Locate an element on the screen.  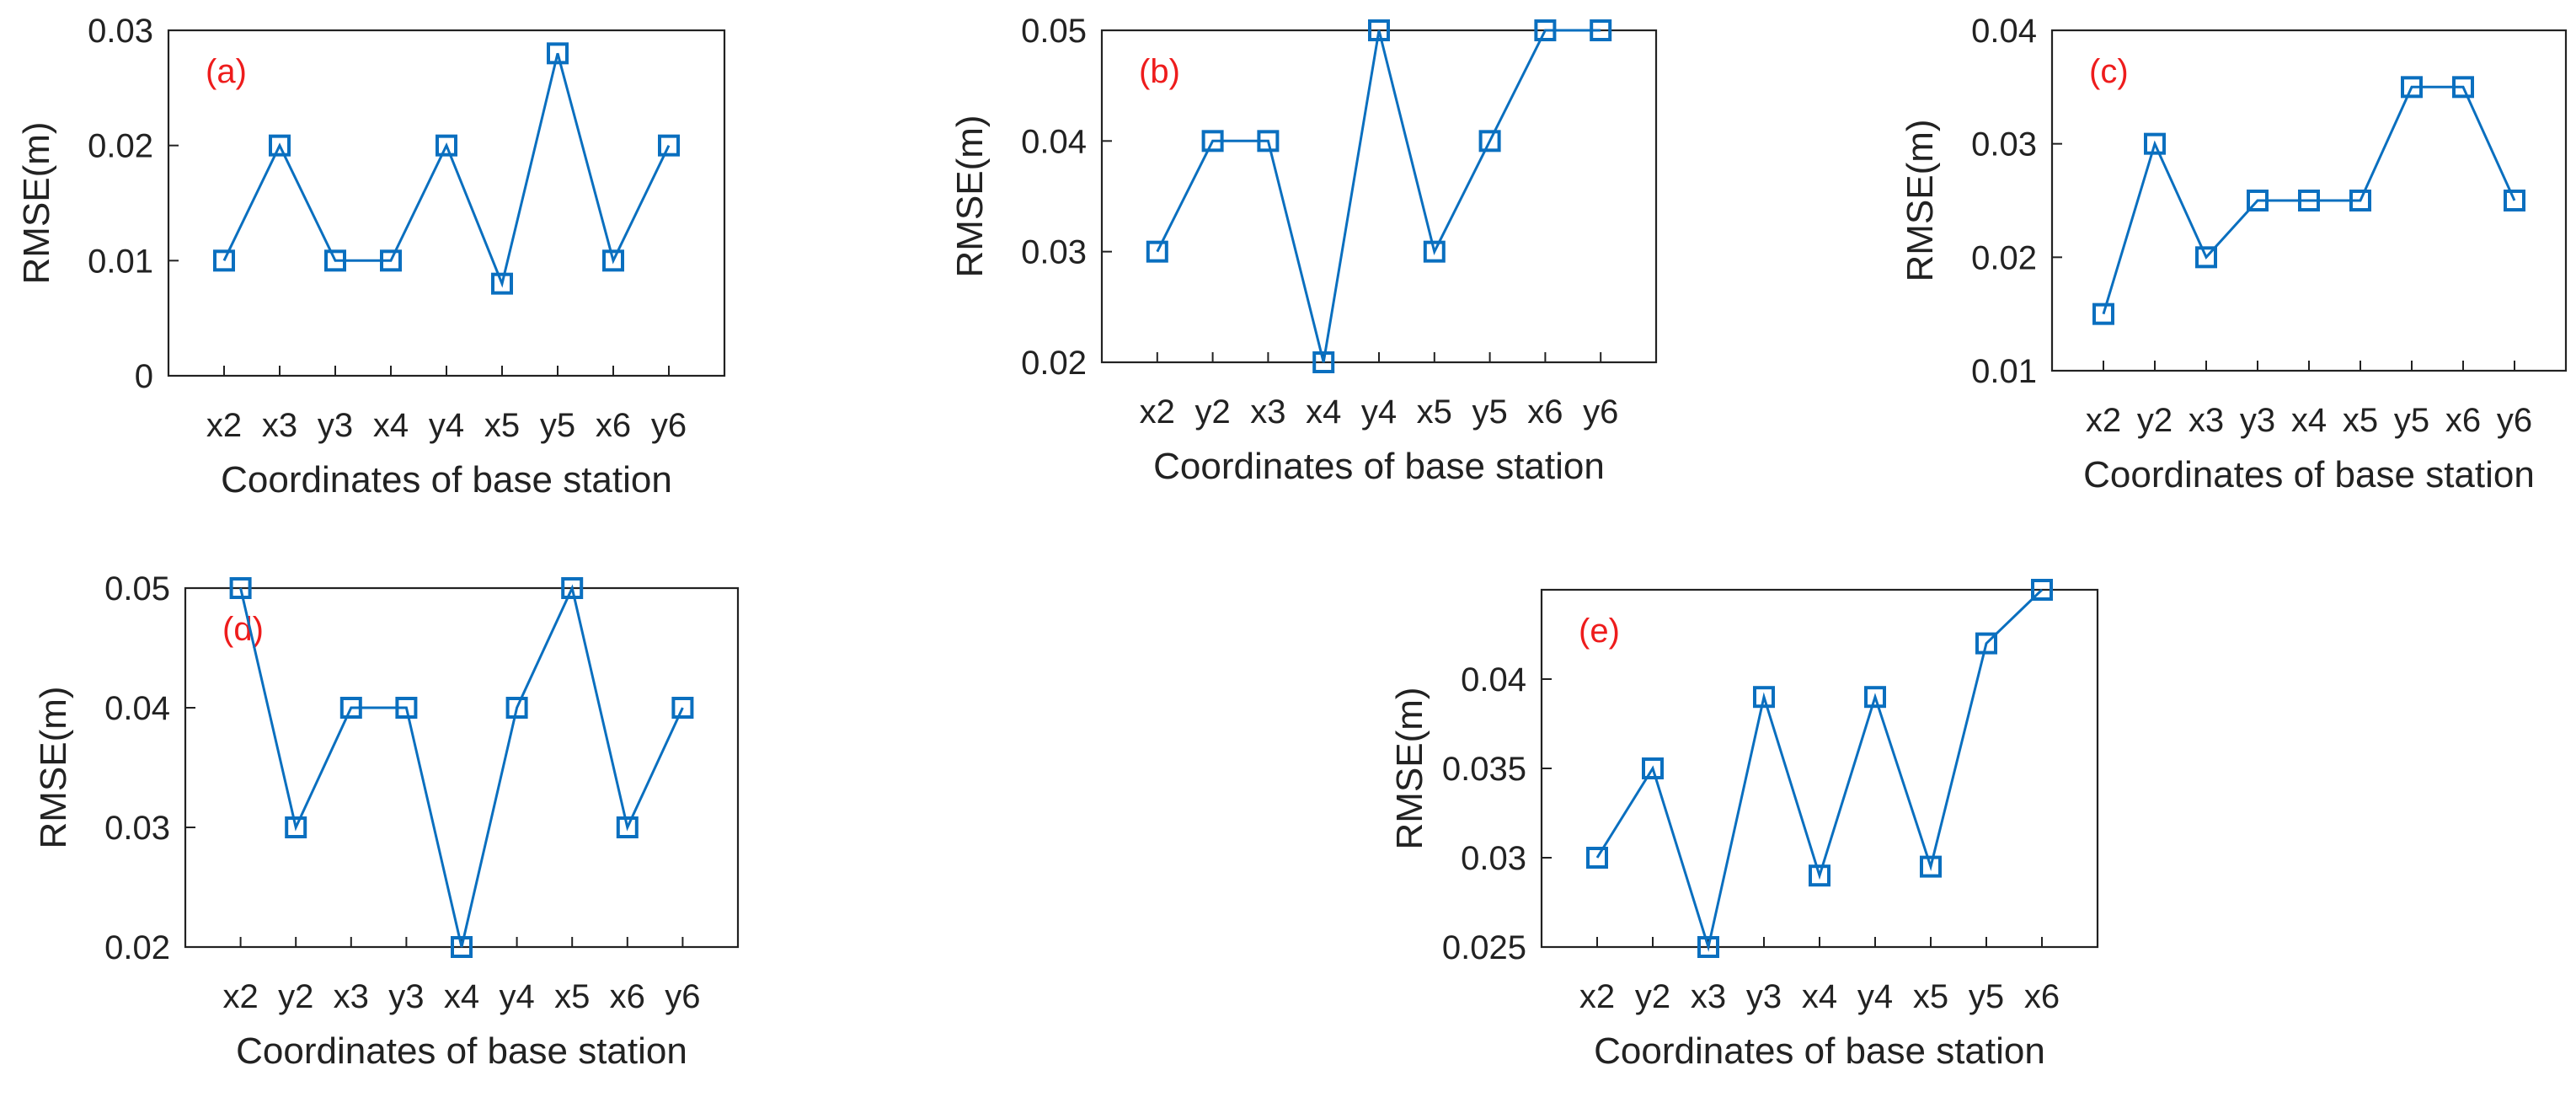
plot-frame is located at coordinates (1819, 768).